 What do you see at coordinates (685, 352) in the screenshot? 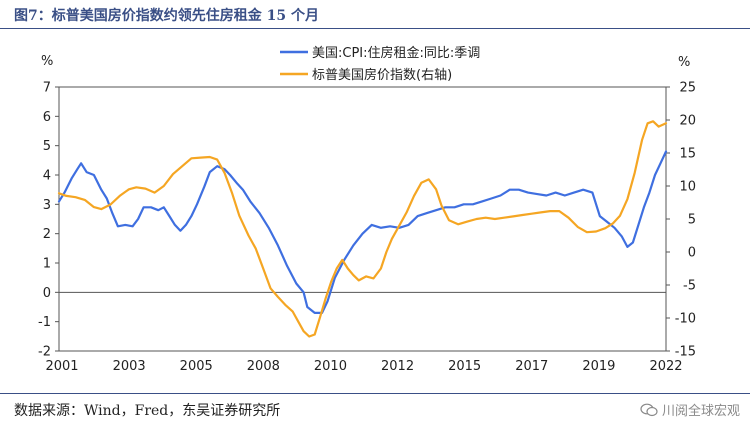
I see `right-tick-label: -15` at bounding box center [685, 352].